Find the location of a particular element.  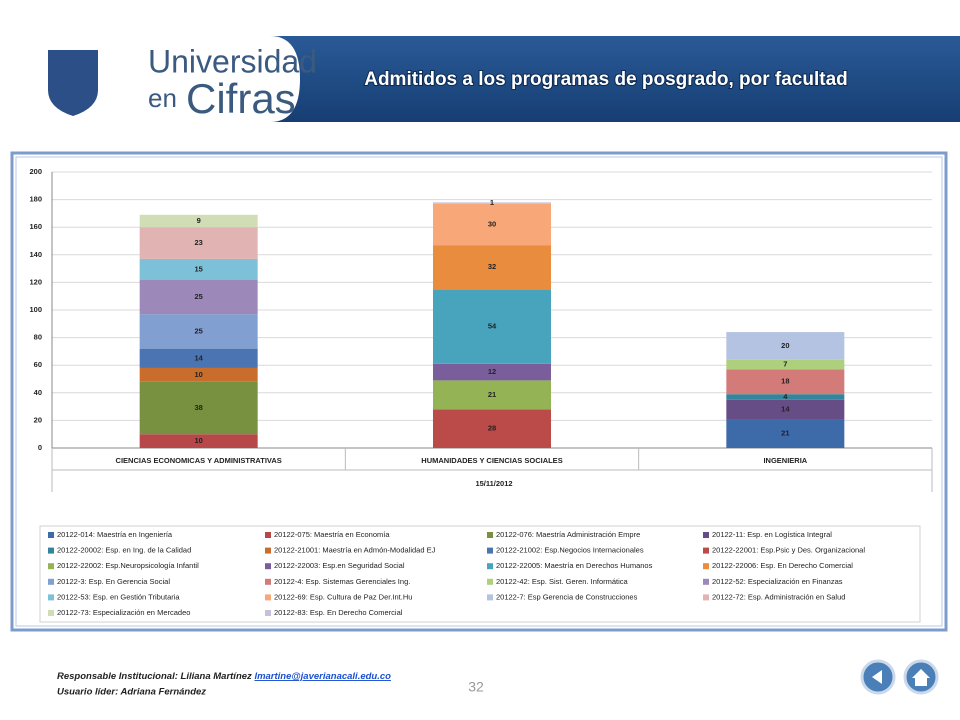

data-label: 54 is located at coordinates (492, 326).